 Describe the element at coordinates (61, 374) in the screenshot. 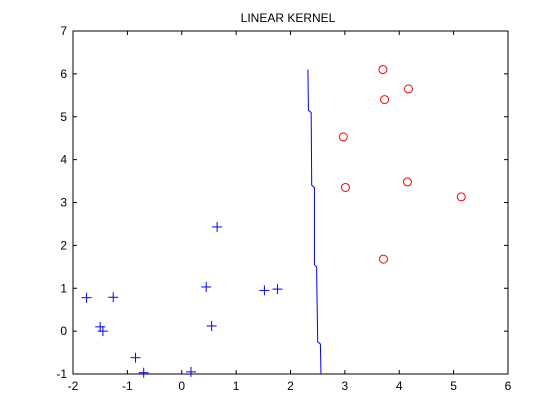

I see `y-tick-label: -1` at that location.